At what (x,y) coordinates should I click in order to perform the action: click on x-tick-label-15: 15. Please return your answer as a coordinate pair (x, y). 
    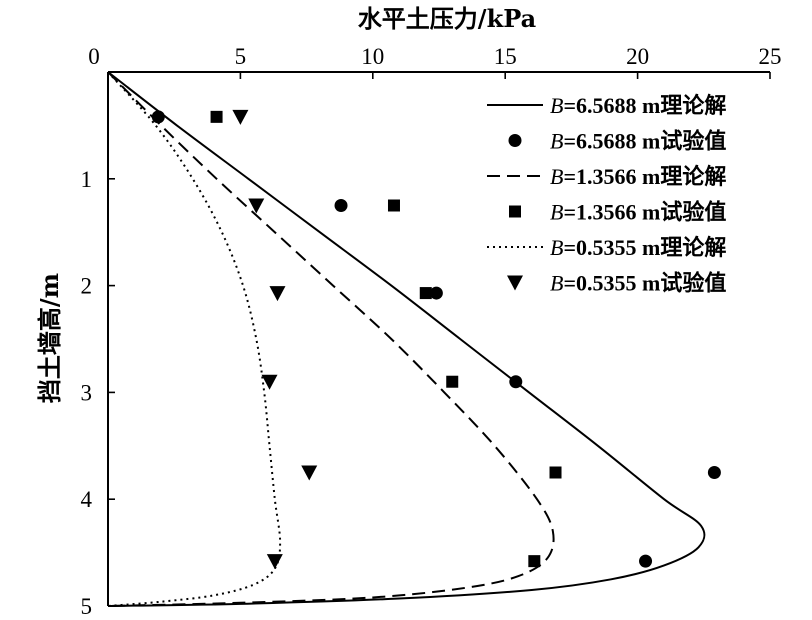
    Looking at the image, I should click on (505, 56).